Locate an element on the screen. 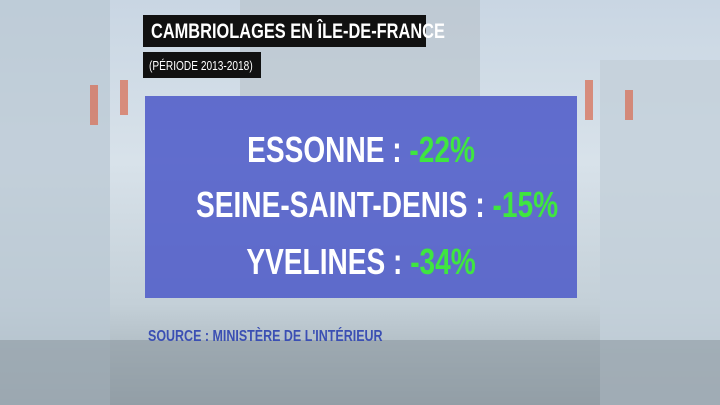  subtitle-box: (PÉRIODE 2013-2018) is located at coordinates (202, 65).